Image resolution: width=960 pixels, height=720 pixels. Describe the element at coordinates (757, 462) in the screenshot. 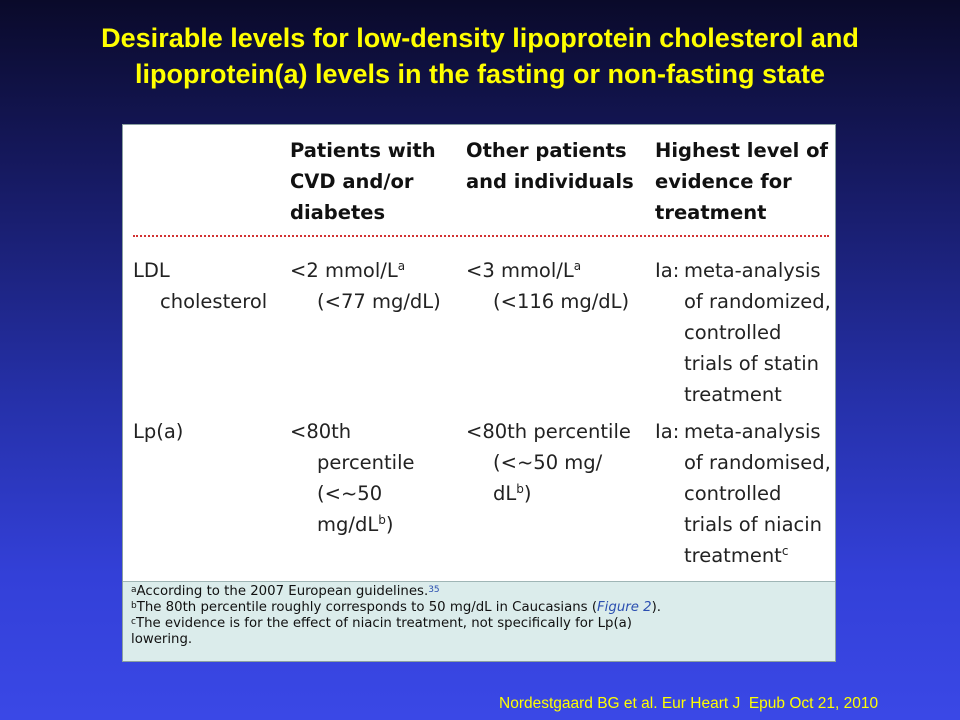

I see `row-lpa-evidence-line2: of randomised,` at that location.